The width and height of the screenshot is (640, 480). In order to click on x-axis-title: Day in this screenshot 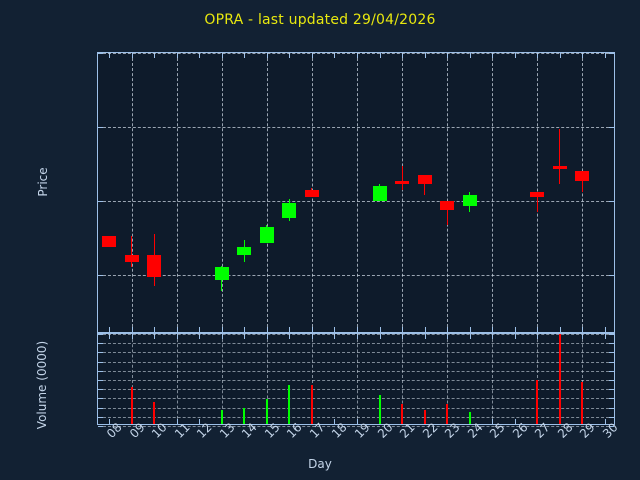, I will do `click(320, 464)`.